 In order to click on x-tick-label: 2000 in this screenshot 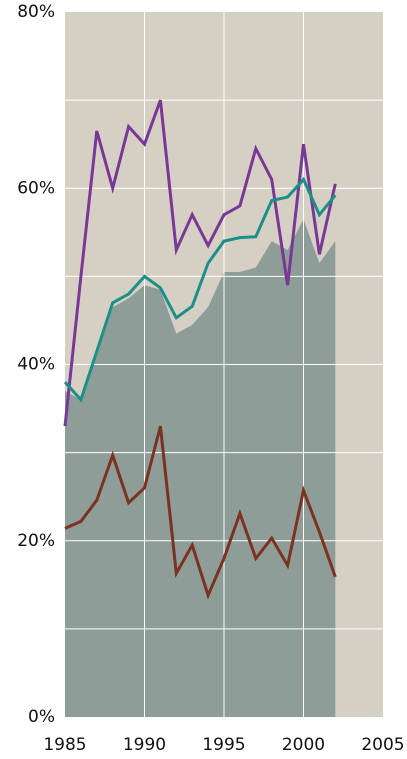, I will do `click(303, 745)`.